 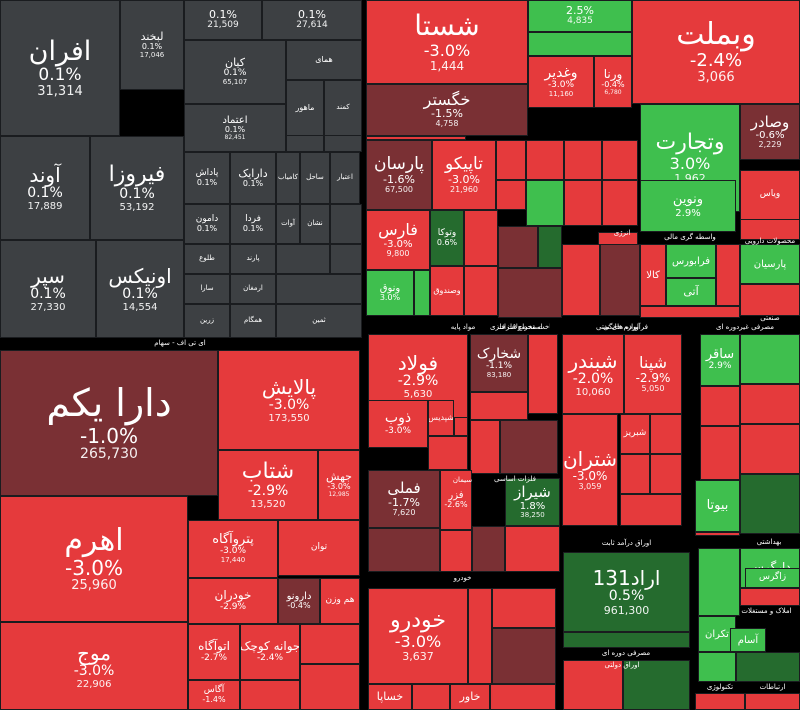 I want to click on tile-value: 31,314, so click(x=60, y=92).